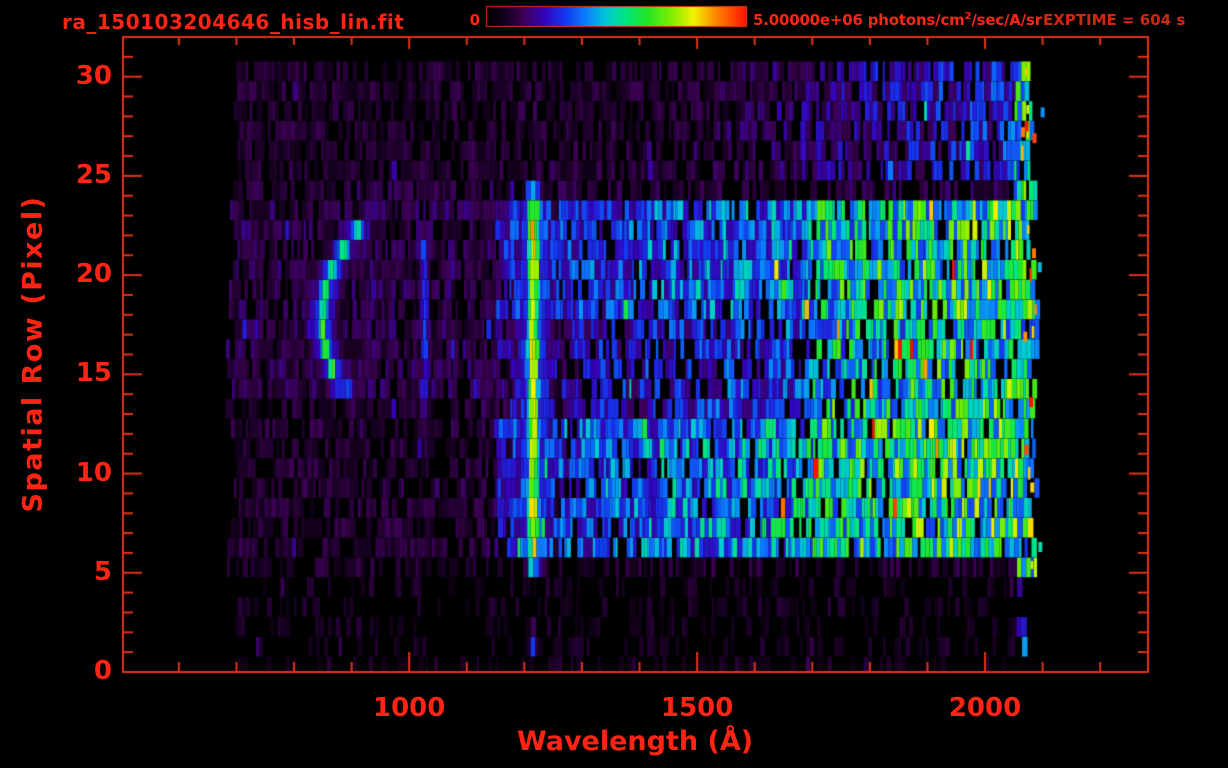  Describe the element at coordinates (859, 20) in the screenshot. I see `colorbar-max-value: 5.00000e+06 photons/cm` at that location.